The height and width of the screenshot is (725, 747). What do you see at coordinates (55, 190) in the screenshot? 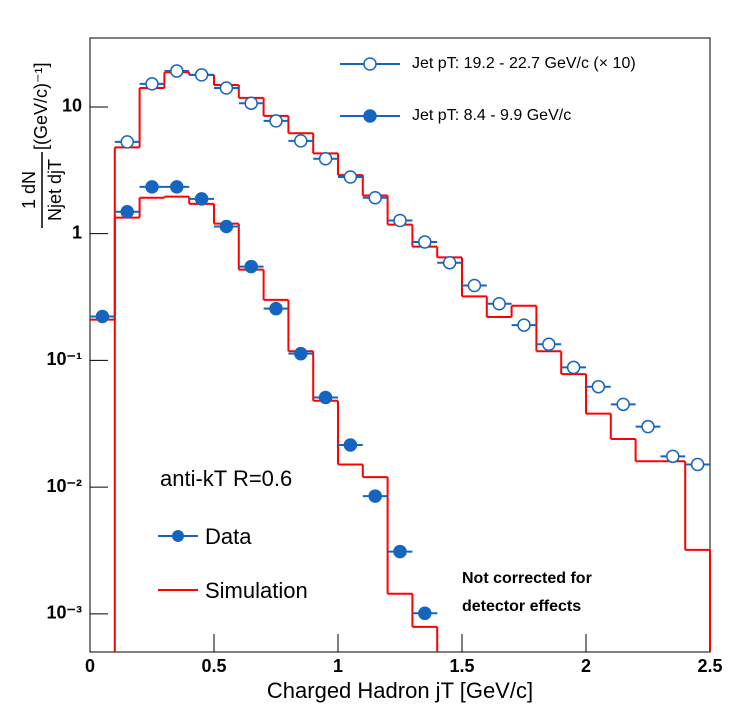
I see `y-label-denominator: Njet djT` at bounding box center [55, 190].